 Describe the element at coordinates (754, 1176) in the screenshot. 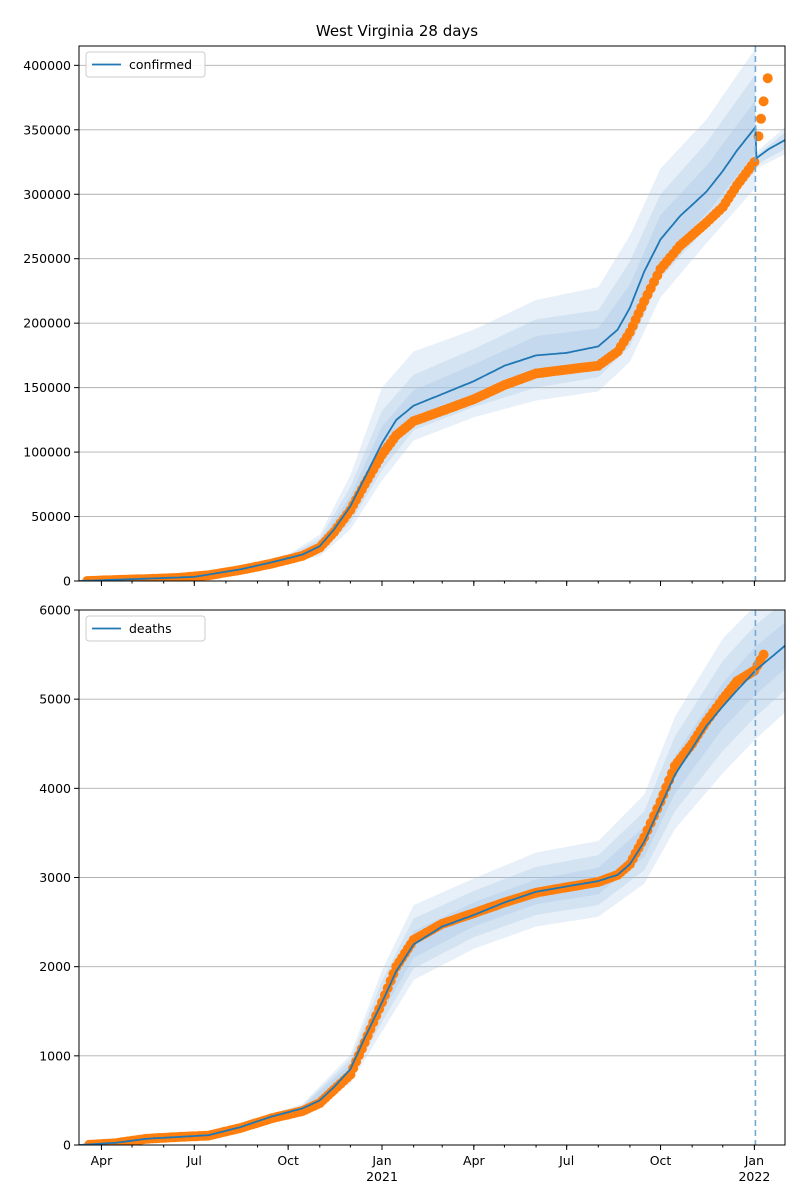

I see `x-tick-year-label: 2022` at that location.